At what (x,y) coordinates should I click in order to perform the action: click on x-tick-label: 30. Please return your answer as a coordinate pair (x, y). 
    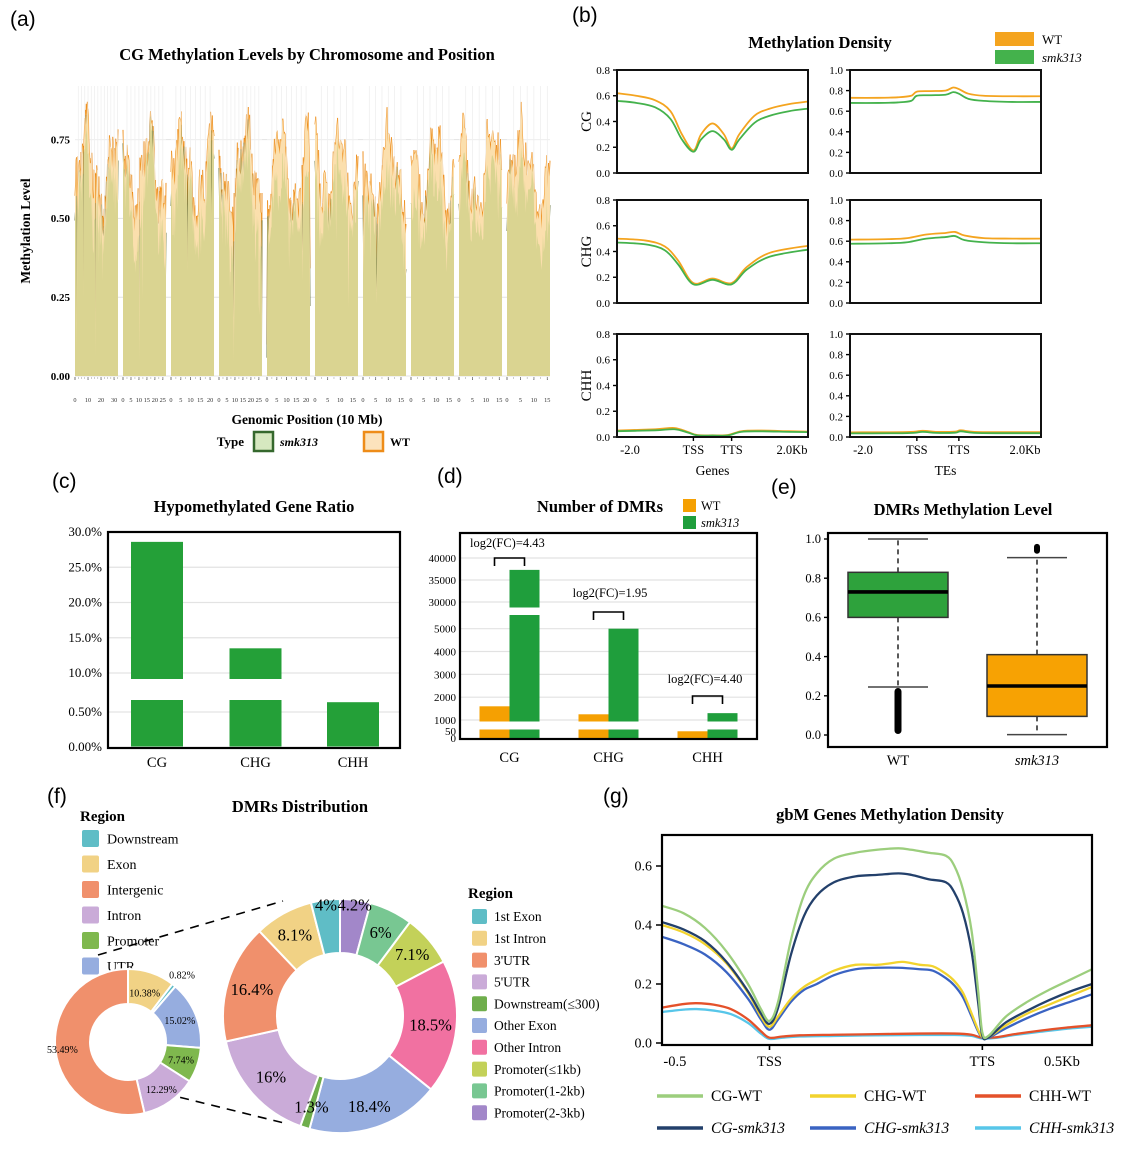
    Looking at the image, I should click on (114, 400).